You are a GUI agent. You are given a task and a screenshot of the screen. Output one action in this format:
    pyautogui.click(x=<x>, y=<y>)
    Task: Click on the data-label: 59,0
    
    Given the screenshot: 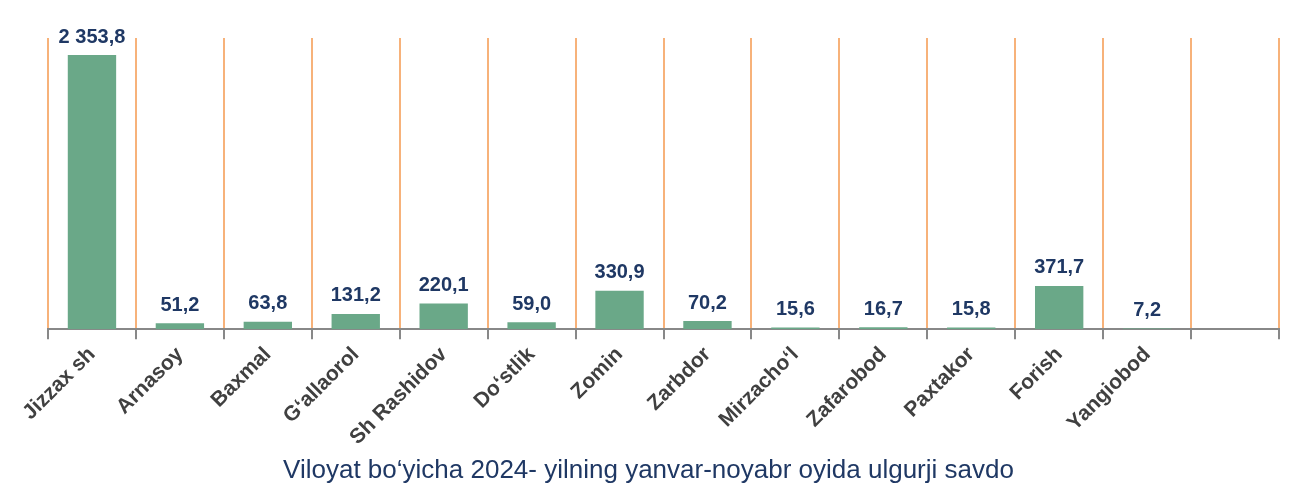 What is the action you would take?
    pyautogui.click(x=532, y=302)
    